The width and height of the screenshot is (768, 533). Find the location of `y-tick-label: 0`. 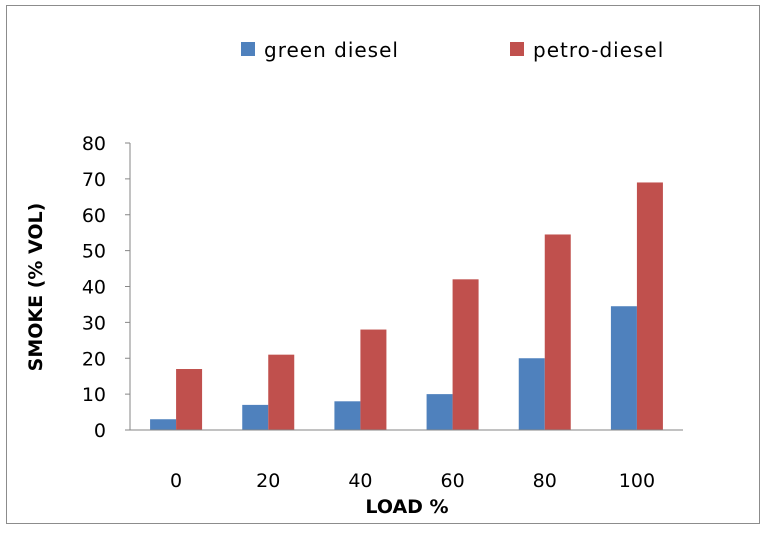

y-tick-label: 0 is located at coordinates (100, 431).